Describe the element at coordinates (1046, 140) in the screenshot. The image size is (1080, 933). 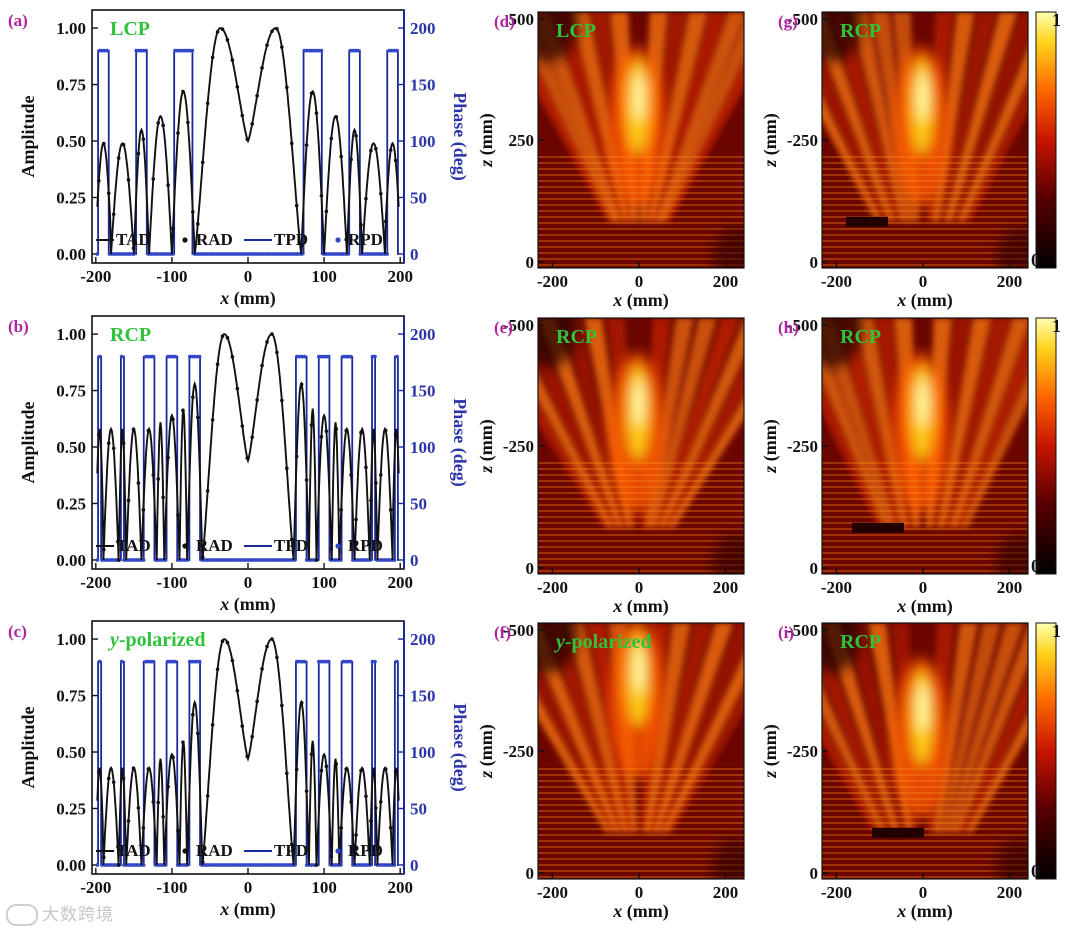
I see `colorbar-1: 10` at that location.